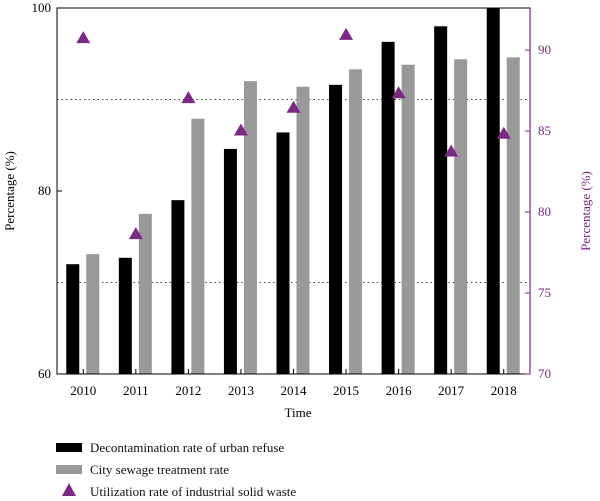 This screenshot has height=501, width=600. What do you see at coordinates (294, 390) in the screenshot?
I see `x-tick-label: 2014` at bounding box center [294, 390].